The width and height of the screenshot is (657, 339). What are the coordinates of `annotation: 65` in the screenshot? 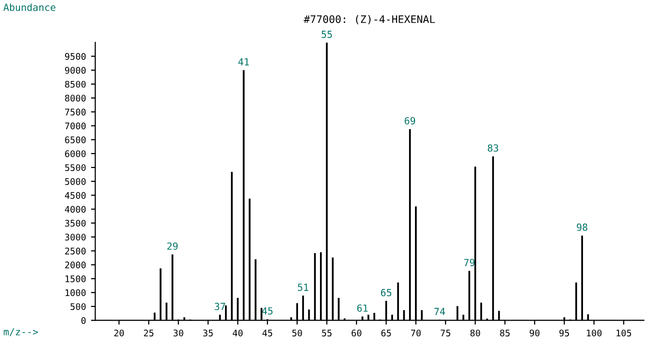 It's located at (386, 292).